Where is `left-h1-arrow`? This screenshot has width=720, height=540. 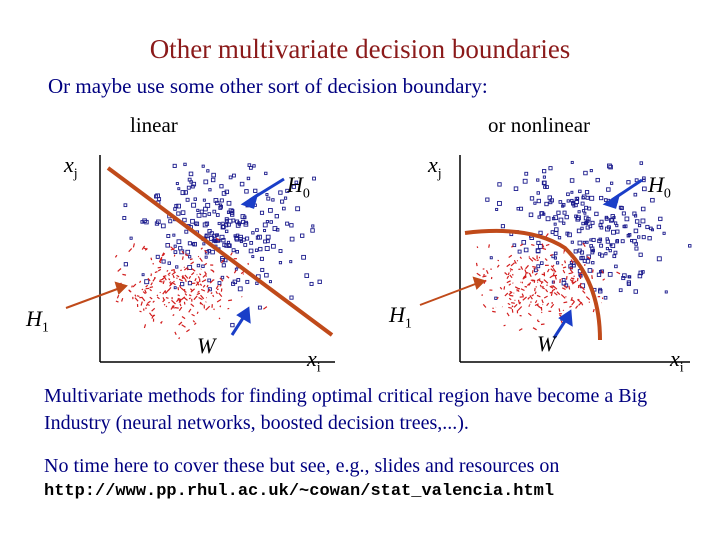
left-h1-arrow is located at coordinates (93, 298).